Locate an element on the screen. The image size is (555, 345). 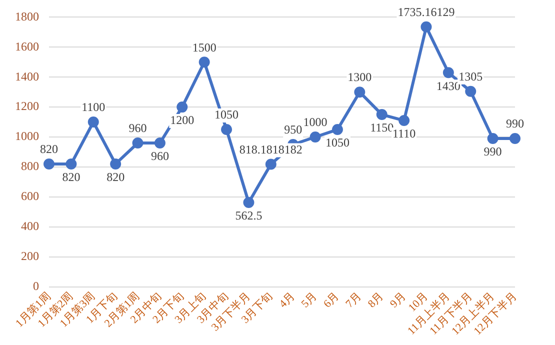
x-tick-label: 6月 is located at coordinates (331, 300).